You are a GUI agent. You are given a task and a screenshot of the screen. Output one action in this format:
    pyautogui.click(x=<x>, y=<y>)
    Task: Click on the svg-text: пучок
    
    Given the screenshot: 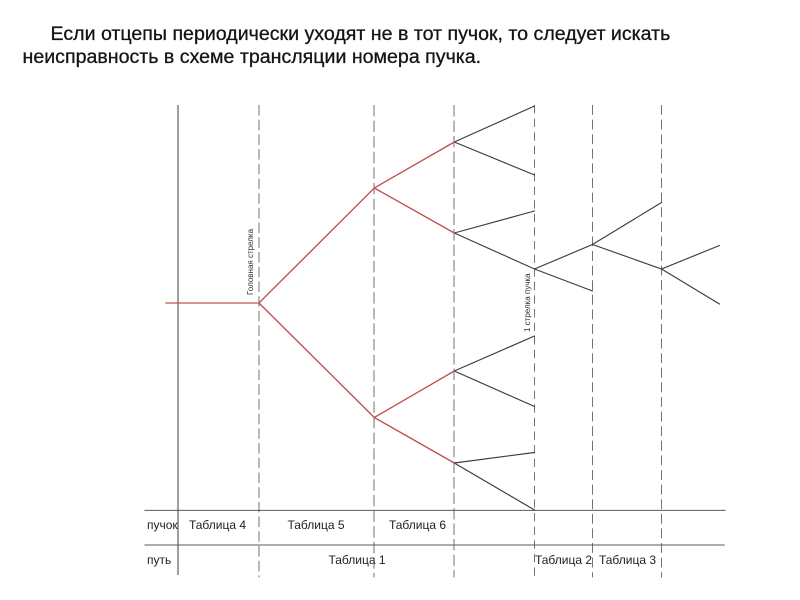 What is the action you would take?
    pyautogui.click(x=162, y=525)
    